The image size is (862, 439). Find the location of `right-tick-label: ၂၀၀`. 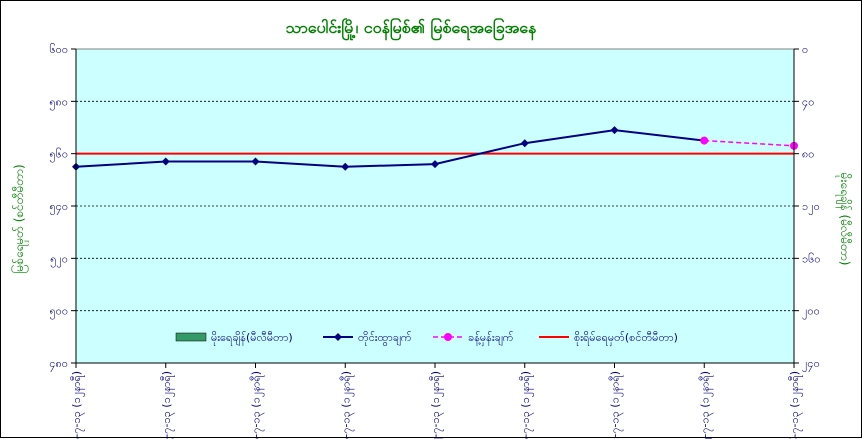

right-tick-label: ၂၀၀ is located at coordinates (811, 312).